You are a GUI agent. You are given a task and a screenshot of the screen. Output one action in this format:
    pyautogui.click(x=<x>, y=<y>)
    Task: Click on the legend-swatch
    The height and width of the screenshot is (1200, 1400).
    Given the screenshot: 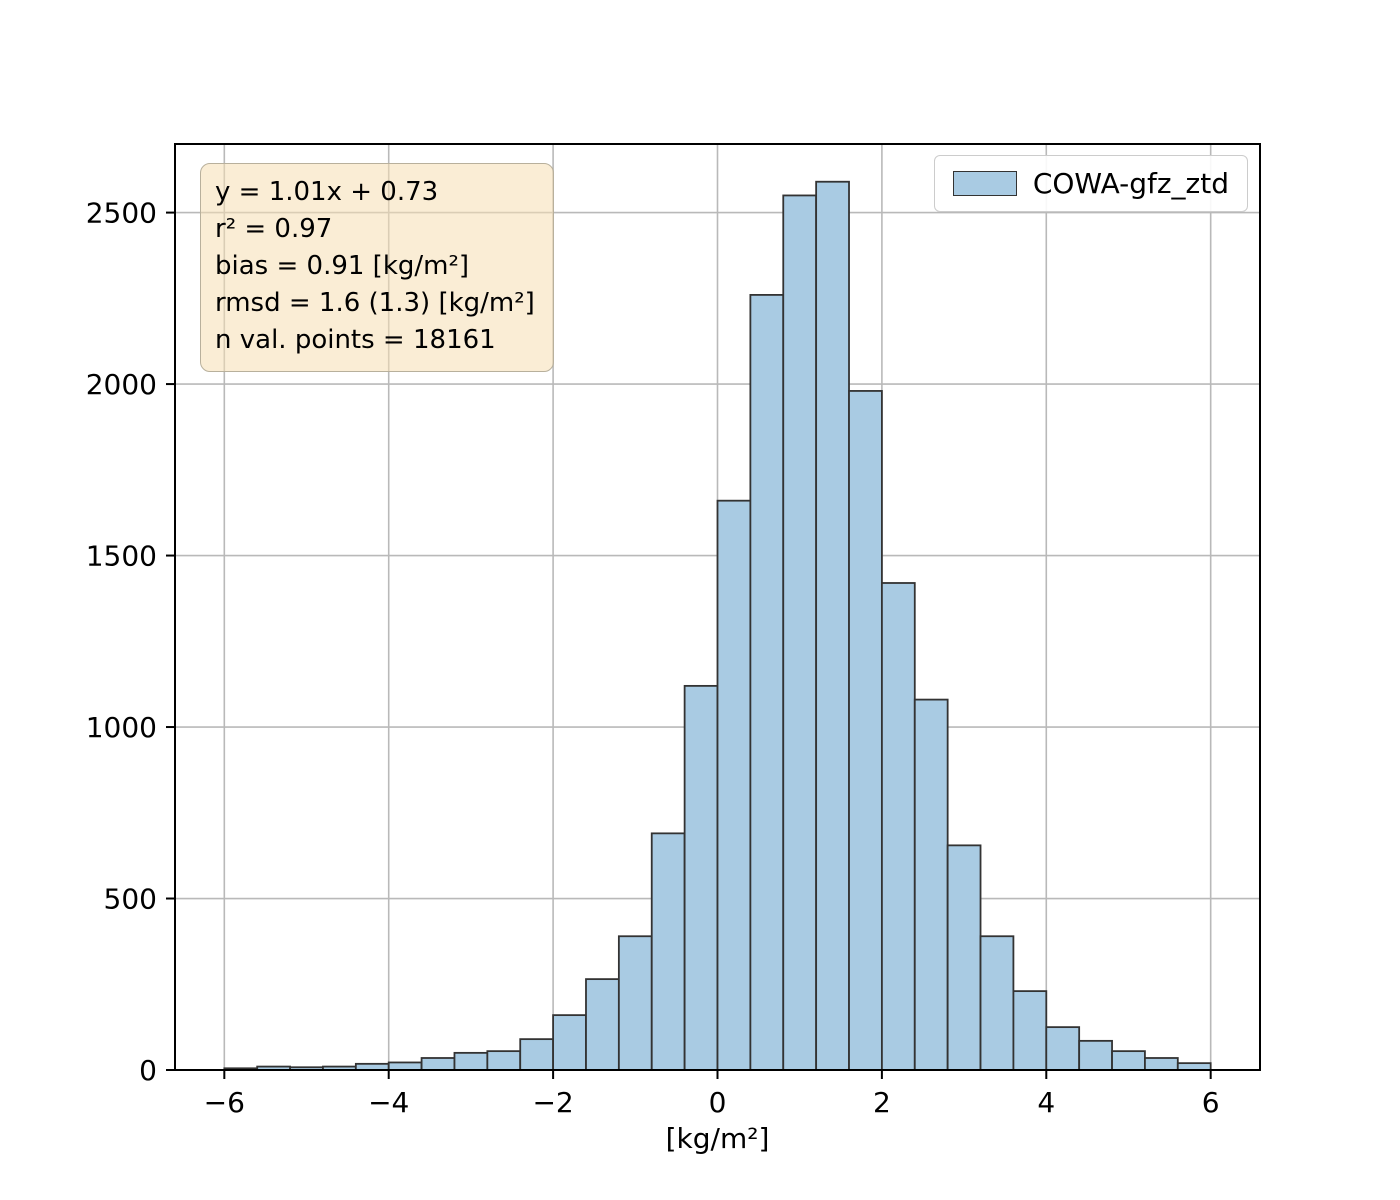 What is the action you would take?
    pyautogui.click(x=984, y=183)
    